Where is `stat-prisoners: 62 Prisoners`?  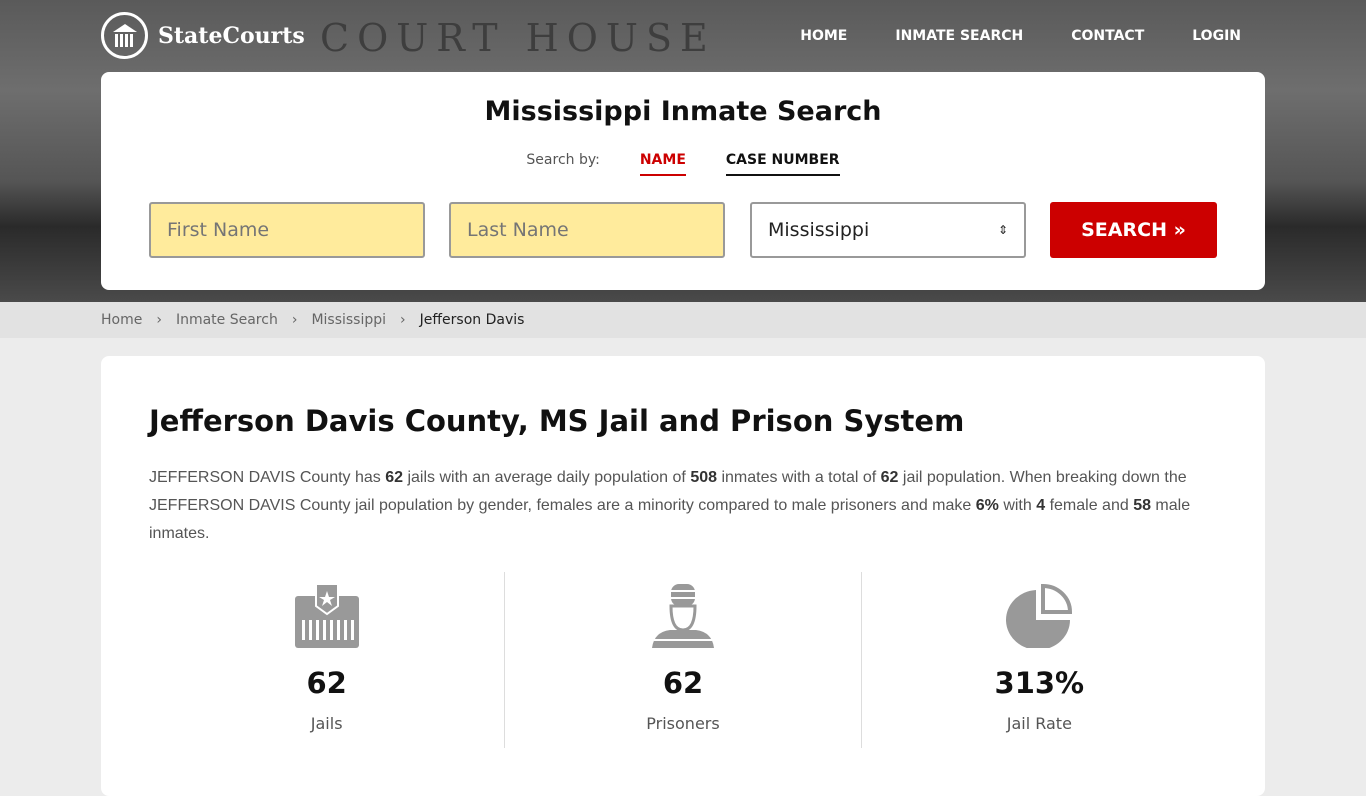 stat-prisoners: 62 Prisoners is located at coordinates (682, 660).